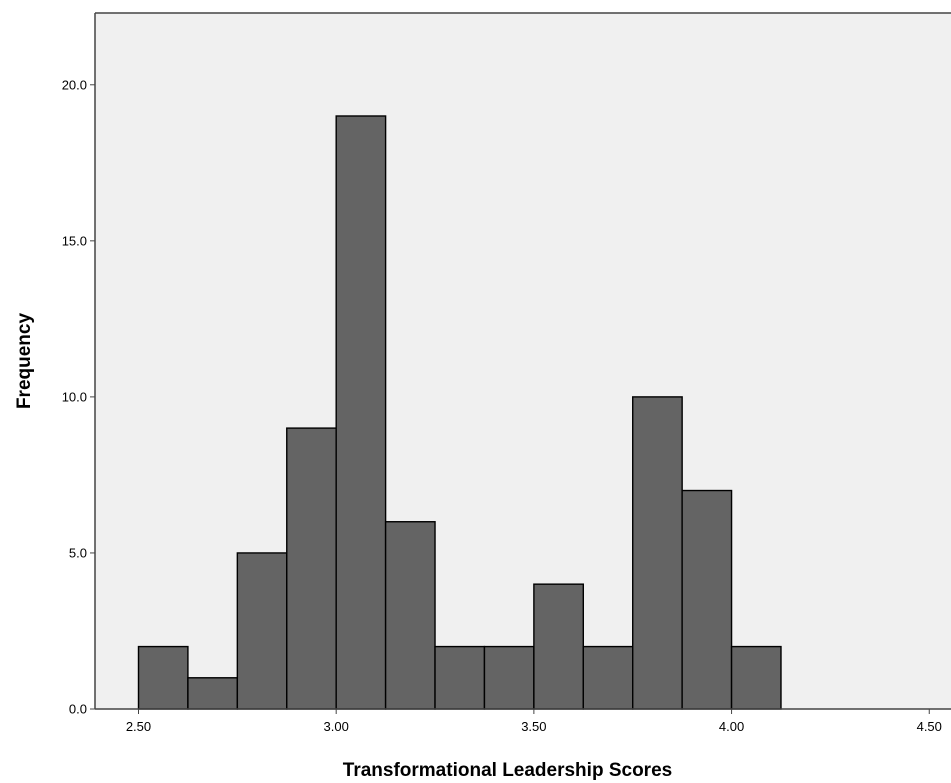 The height and width of the screenshot is (783, 951). I want to click on x-ticks: 2.50 3.00 3.50 4.00 4.50, so click(534, 721).